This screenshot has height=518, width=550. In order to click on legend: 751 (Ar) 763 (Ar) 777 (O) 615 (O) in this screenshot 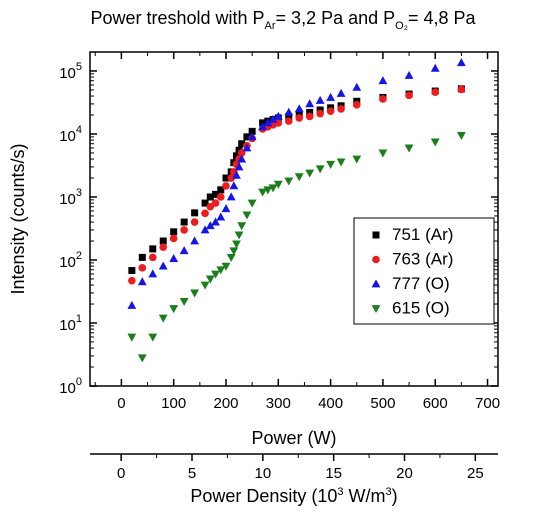, I will do `click(424, 271)`.